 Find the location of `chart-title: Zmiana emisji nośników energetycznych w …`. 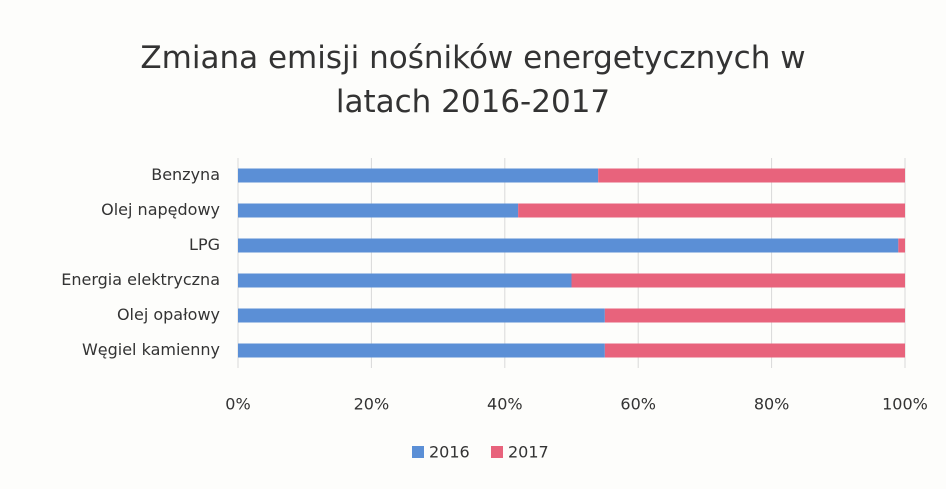

chart-title: Zmiana emisji nośników energetycznych w … is located at coordinates (473, 80).